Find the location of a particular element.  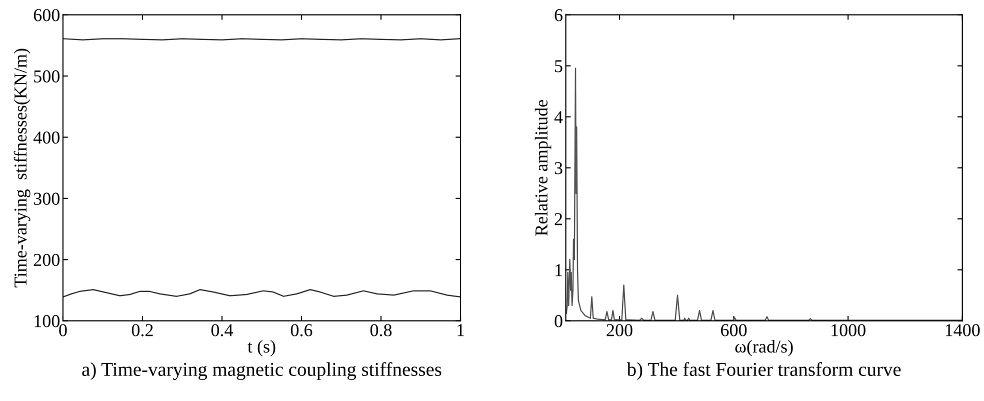

y-tick-label: 100 is located at coordinates (47, 321).